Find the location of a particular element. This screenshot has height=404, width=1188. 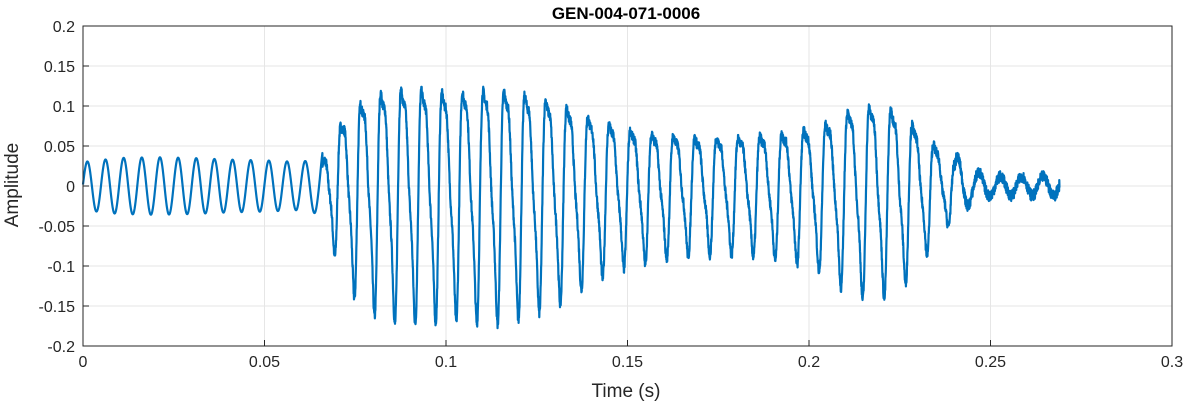

x-axis: 0 0.05 0.1 0.15 0.2 0.25 0.3 is located at coordinates (631, 355).